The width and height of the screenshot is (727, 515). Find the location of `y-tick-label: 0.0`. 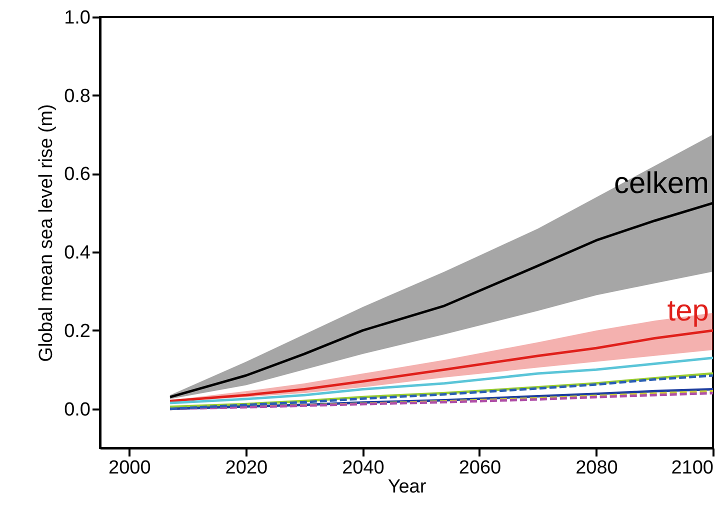

y-tick-label: 0.0 is located at coordinates (77, 409).